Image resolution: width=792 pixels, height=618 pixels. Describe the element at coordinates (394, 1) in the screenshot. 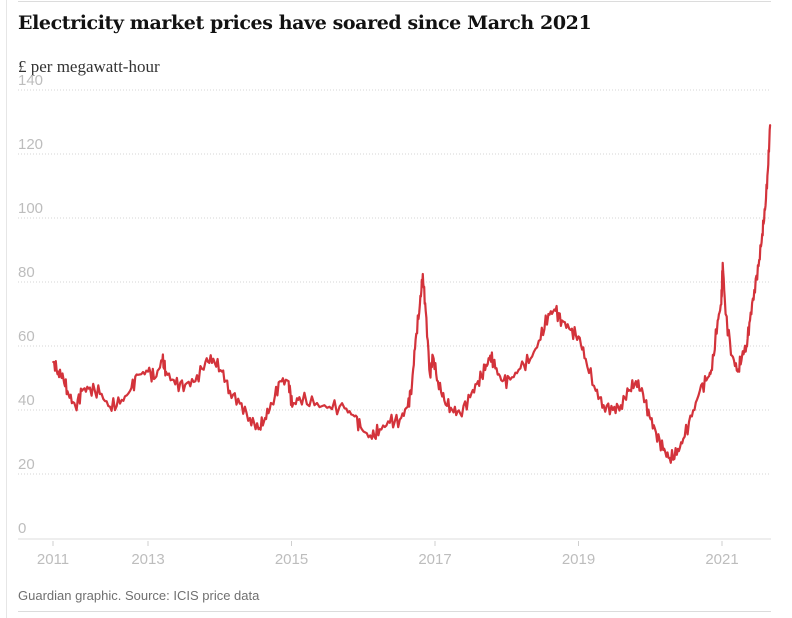

I see `top-rule` at that location.